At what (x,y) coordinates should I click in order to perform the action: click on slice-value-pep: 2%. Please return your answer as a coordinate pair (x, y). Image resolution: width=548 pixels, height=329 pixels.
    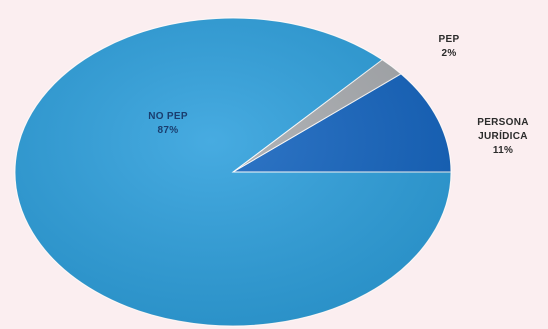
    Looking at the image, I should click on (449, 53).